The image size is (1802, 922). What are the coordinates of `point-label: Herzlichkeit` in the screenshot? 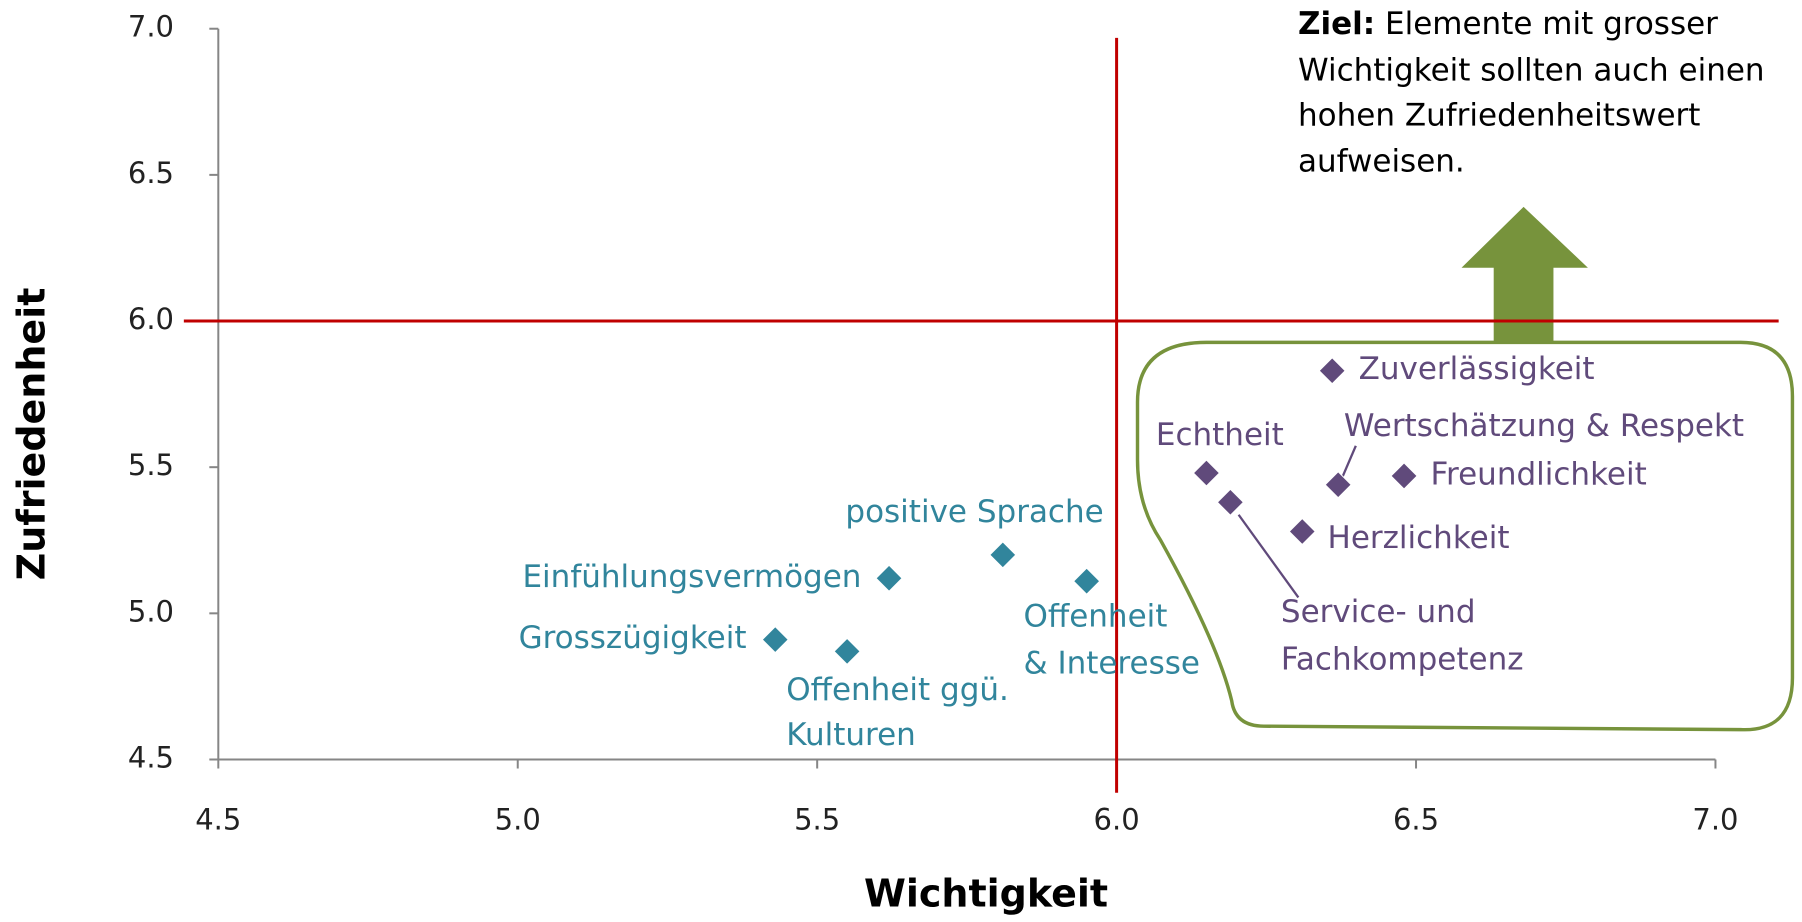 It's located at (1419, 538).